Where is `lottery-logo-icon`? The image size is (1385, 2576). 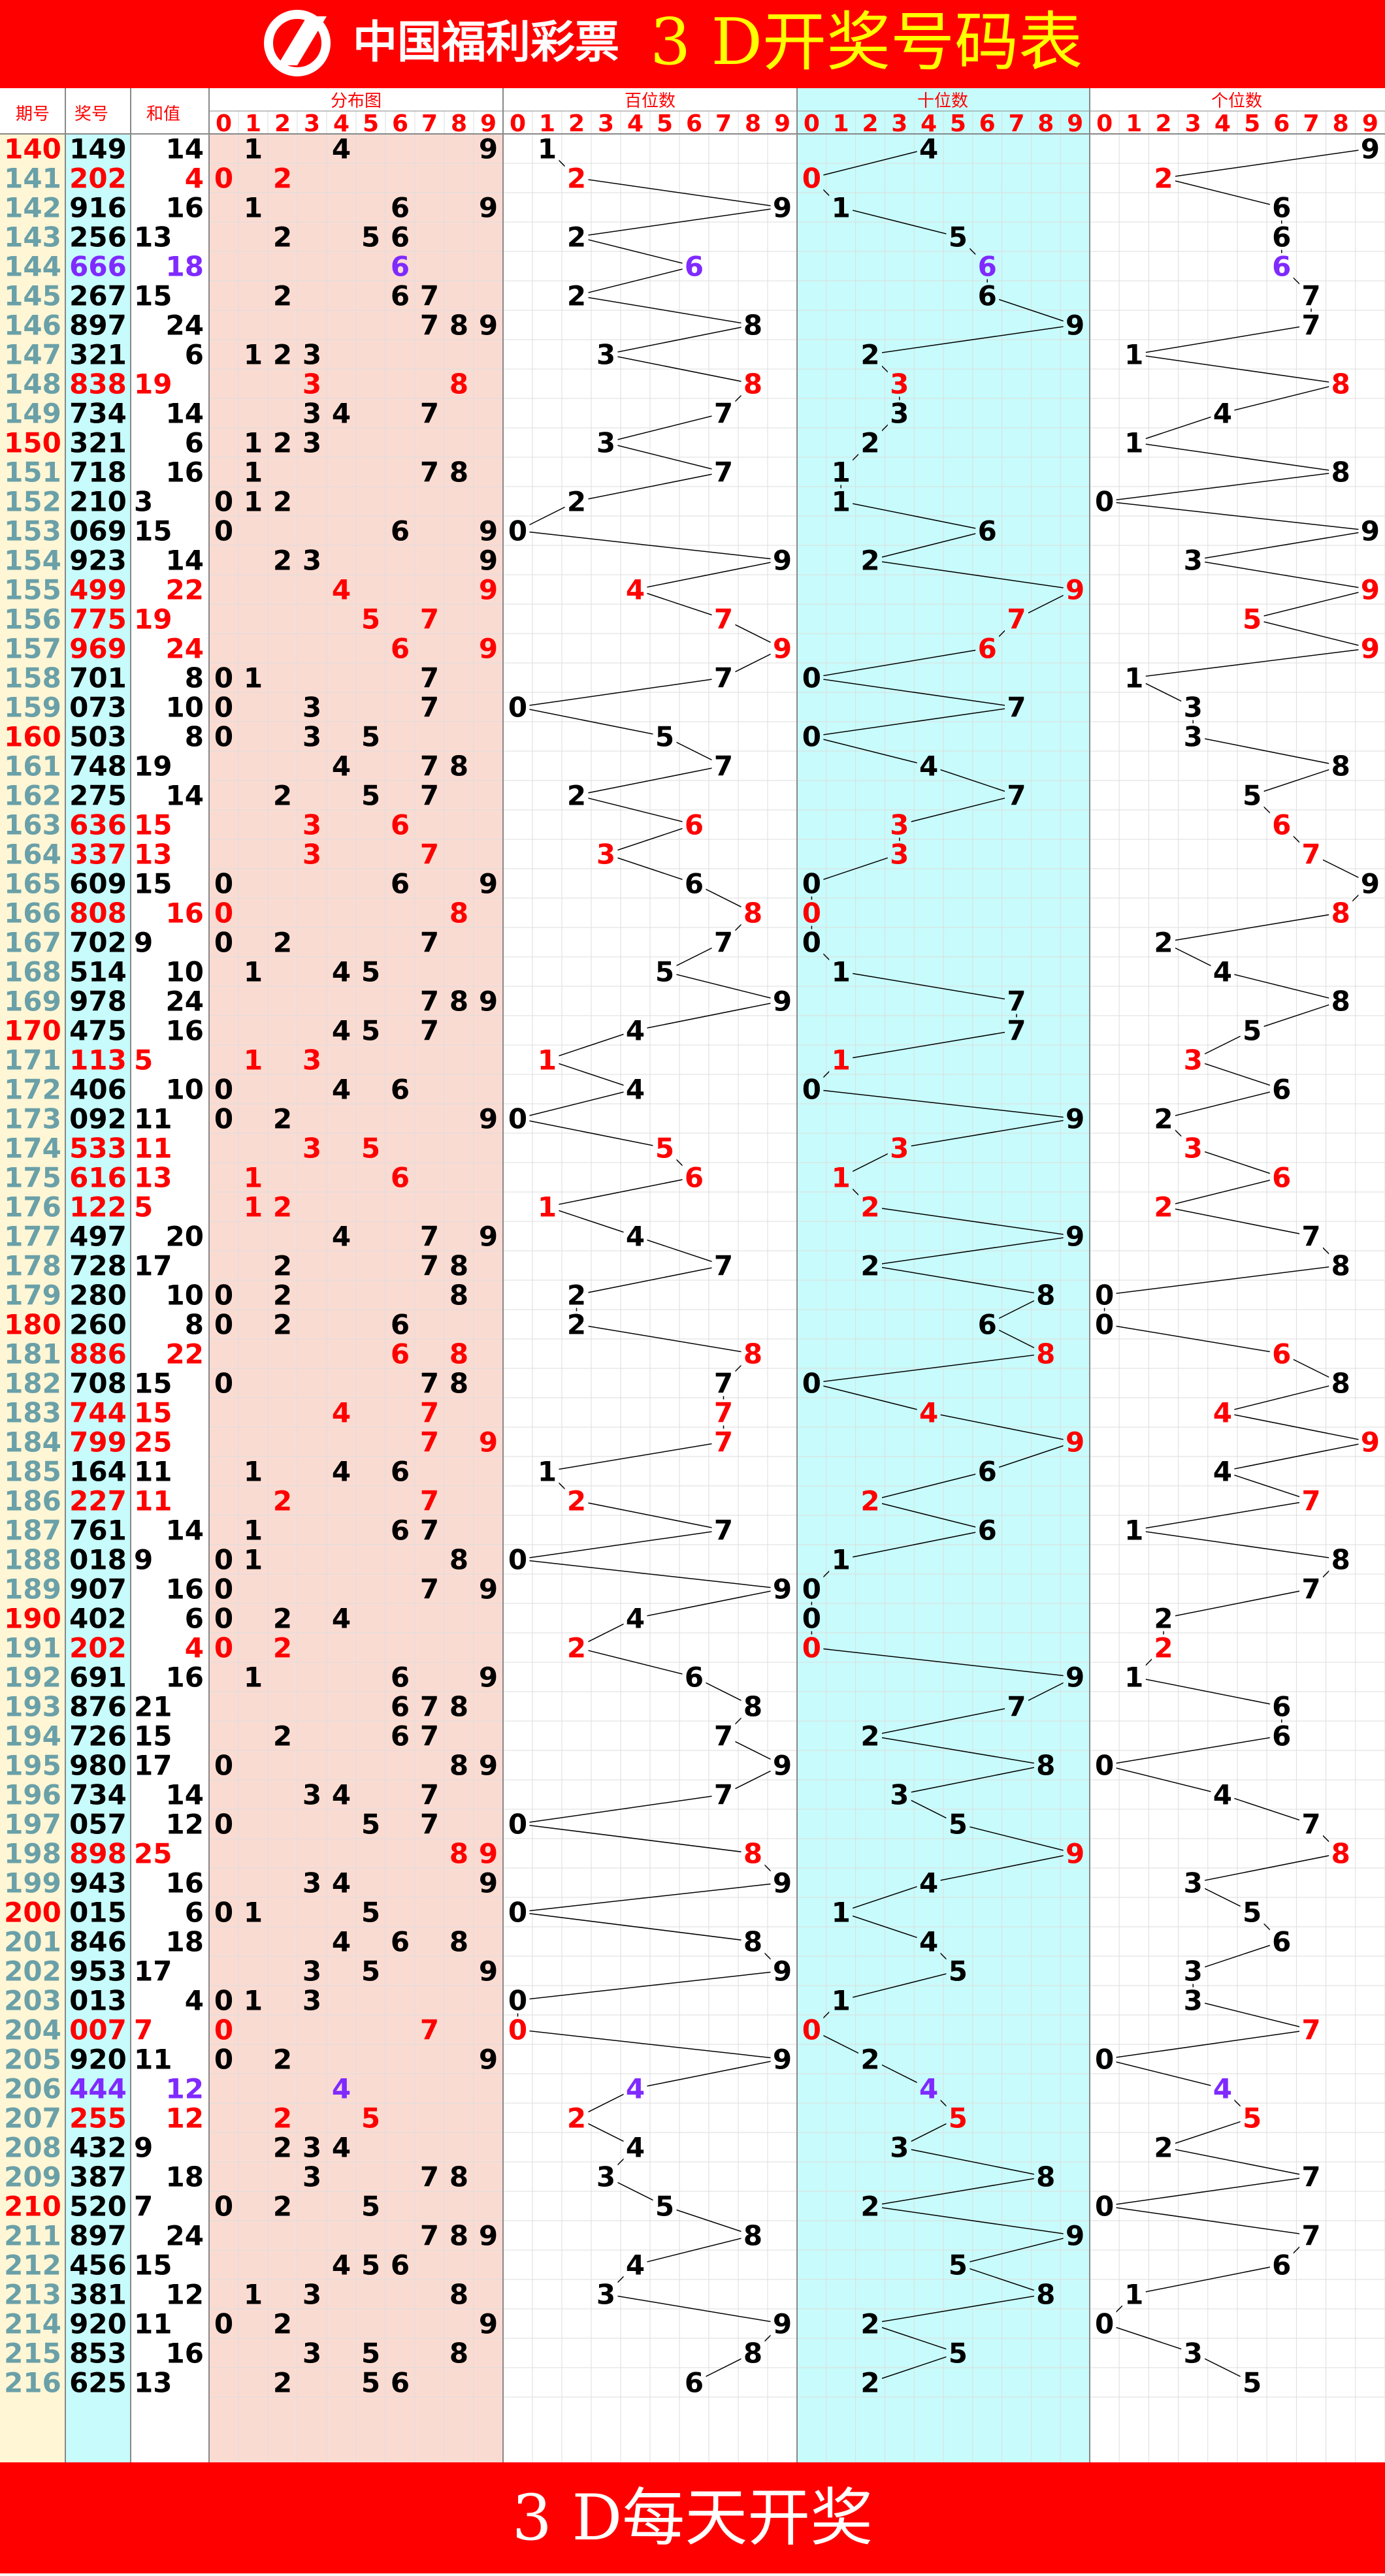
lottery-logo-icon is located at coordinates (297, 43).